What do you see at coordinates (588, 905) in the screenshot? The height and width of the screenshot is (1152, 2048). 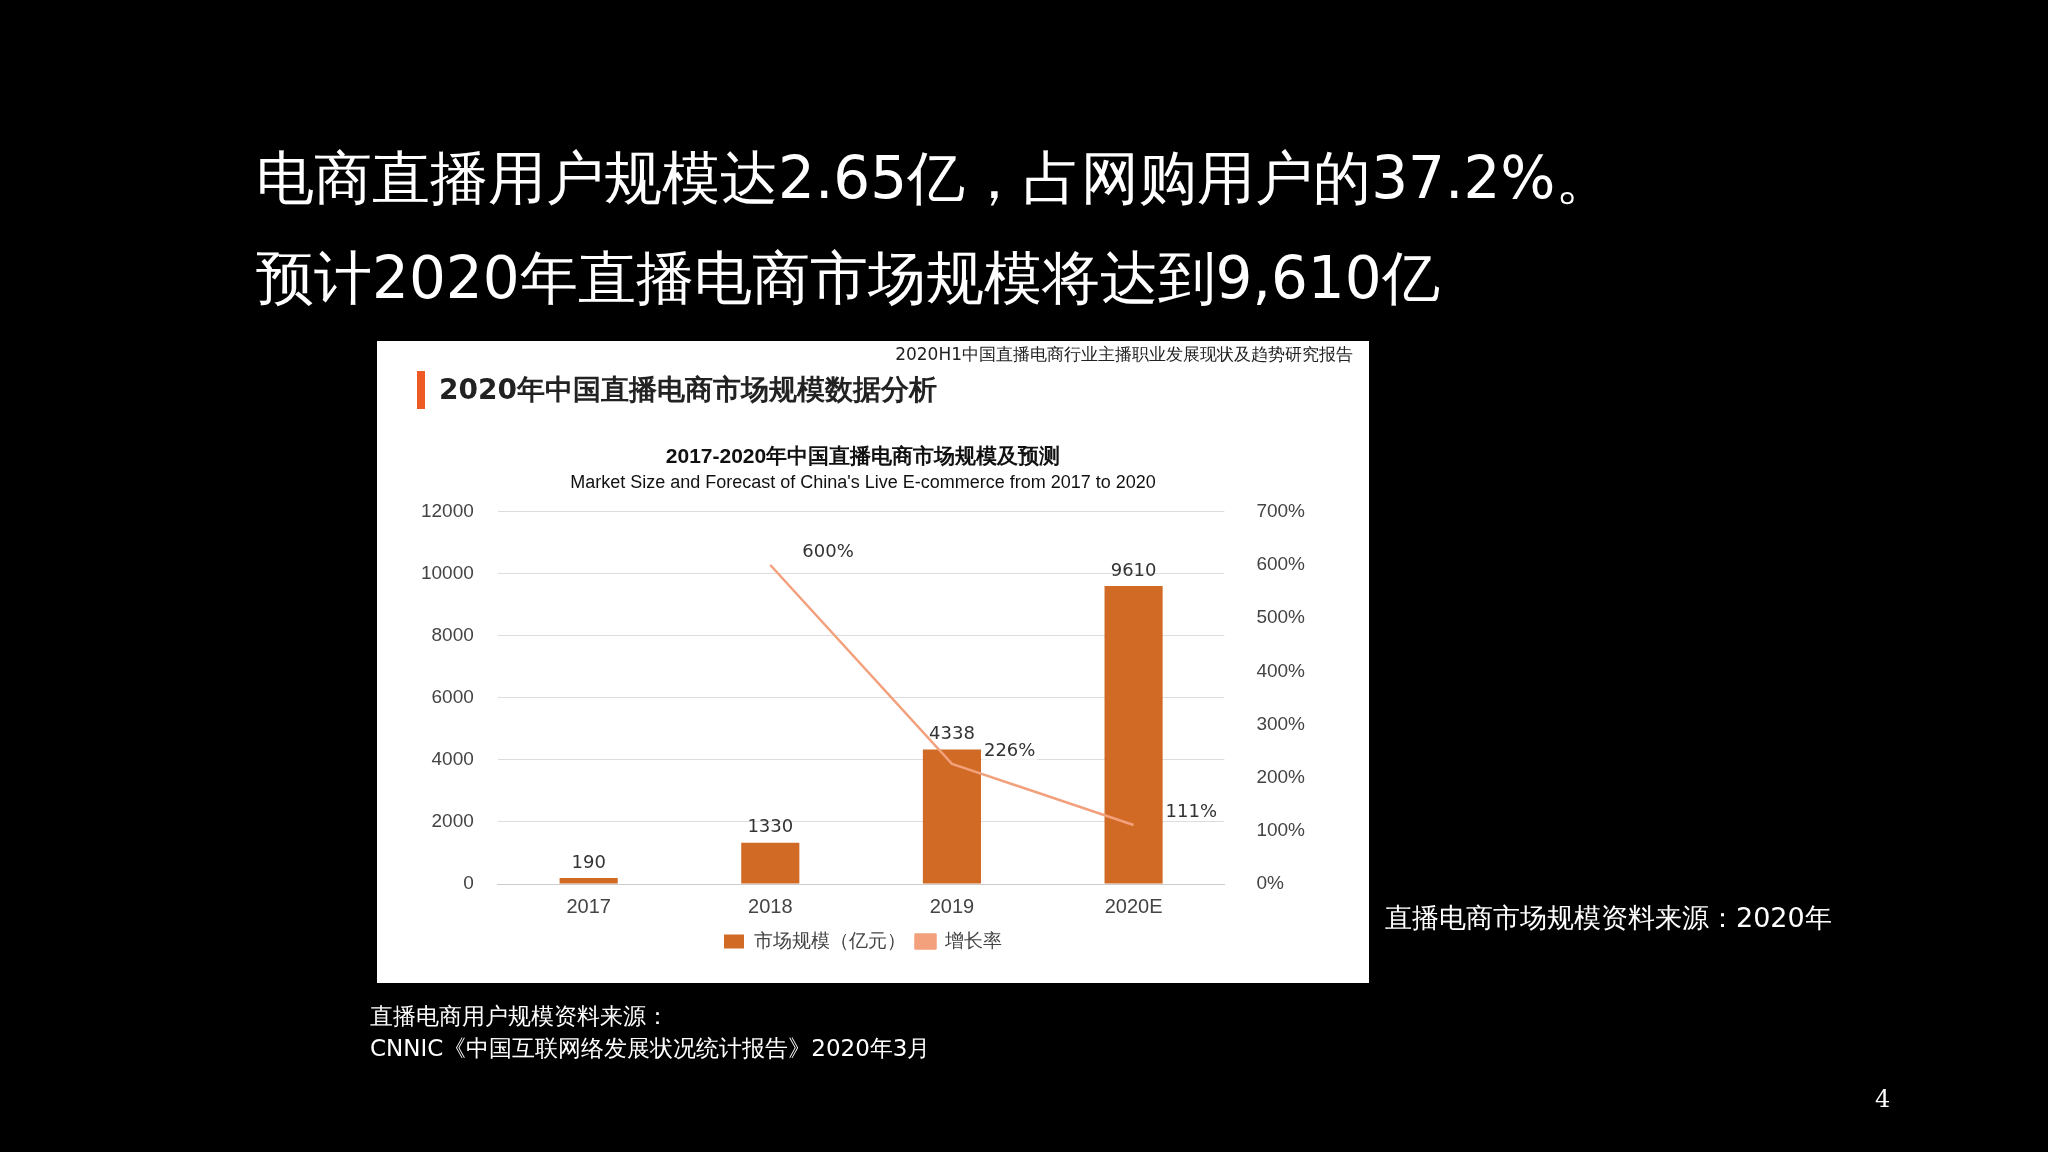 I see `x-tick-label: 2017` at bounding box center [588, 905].